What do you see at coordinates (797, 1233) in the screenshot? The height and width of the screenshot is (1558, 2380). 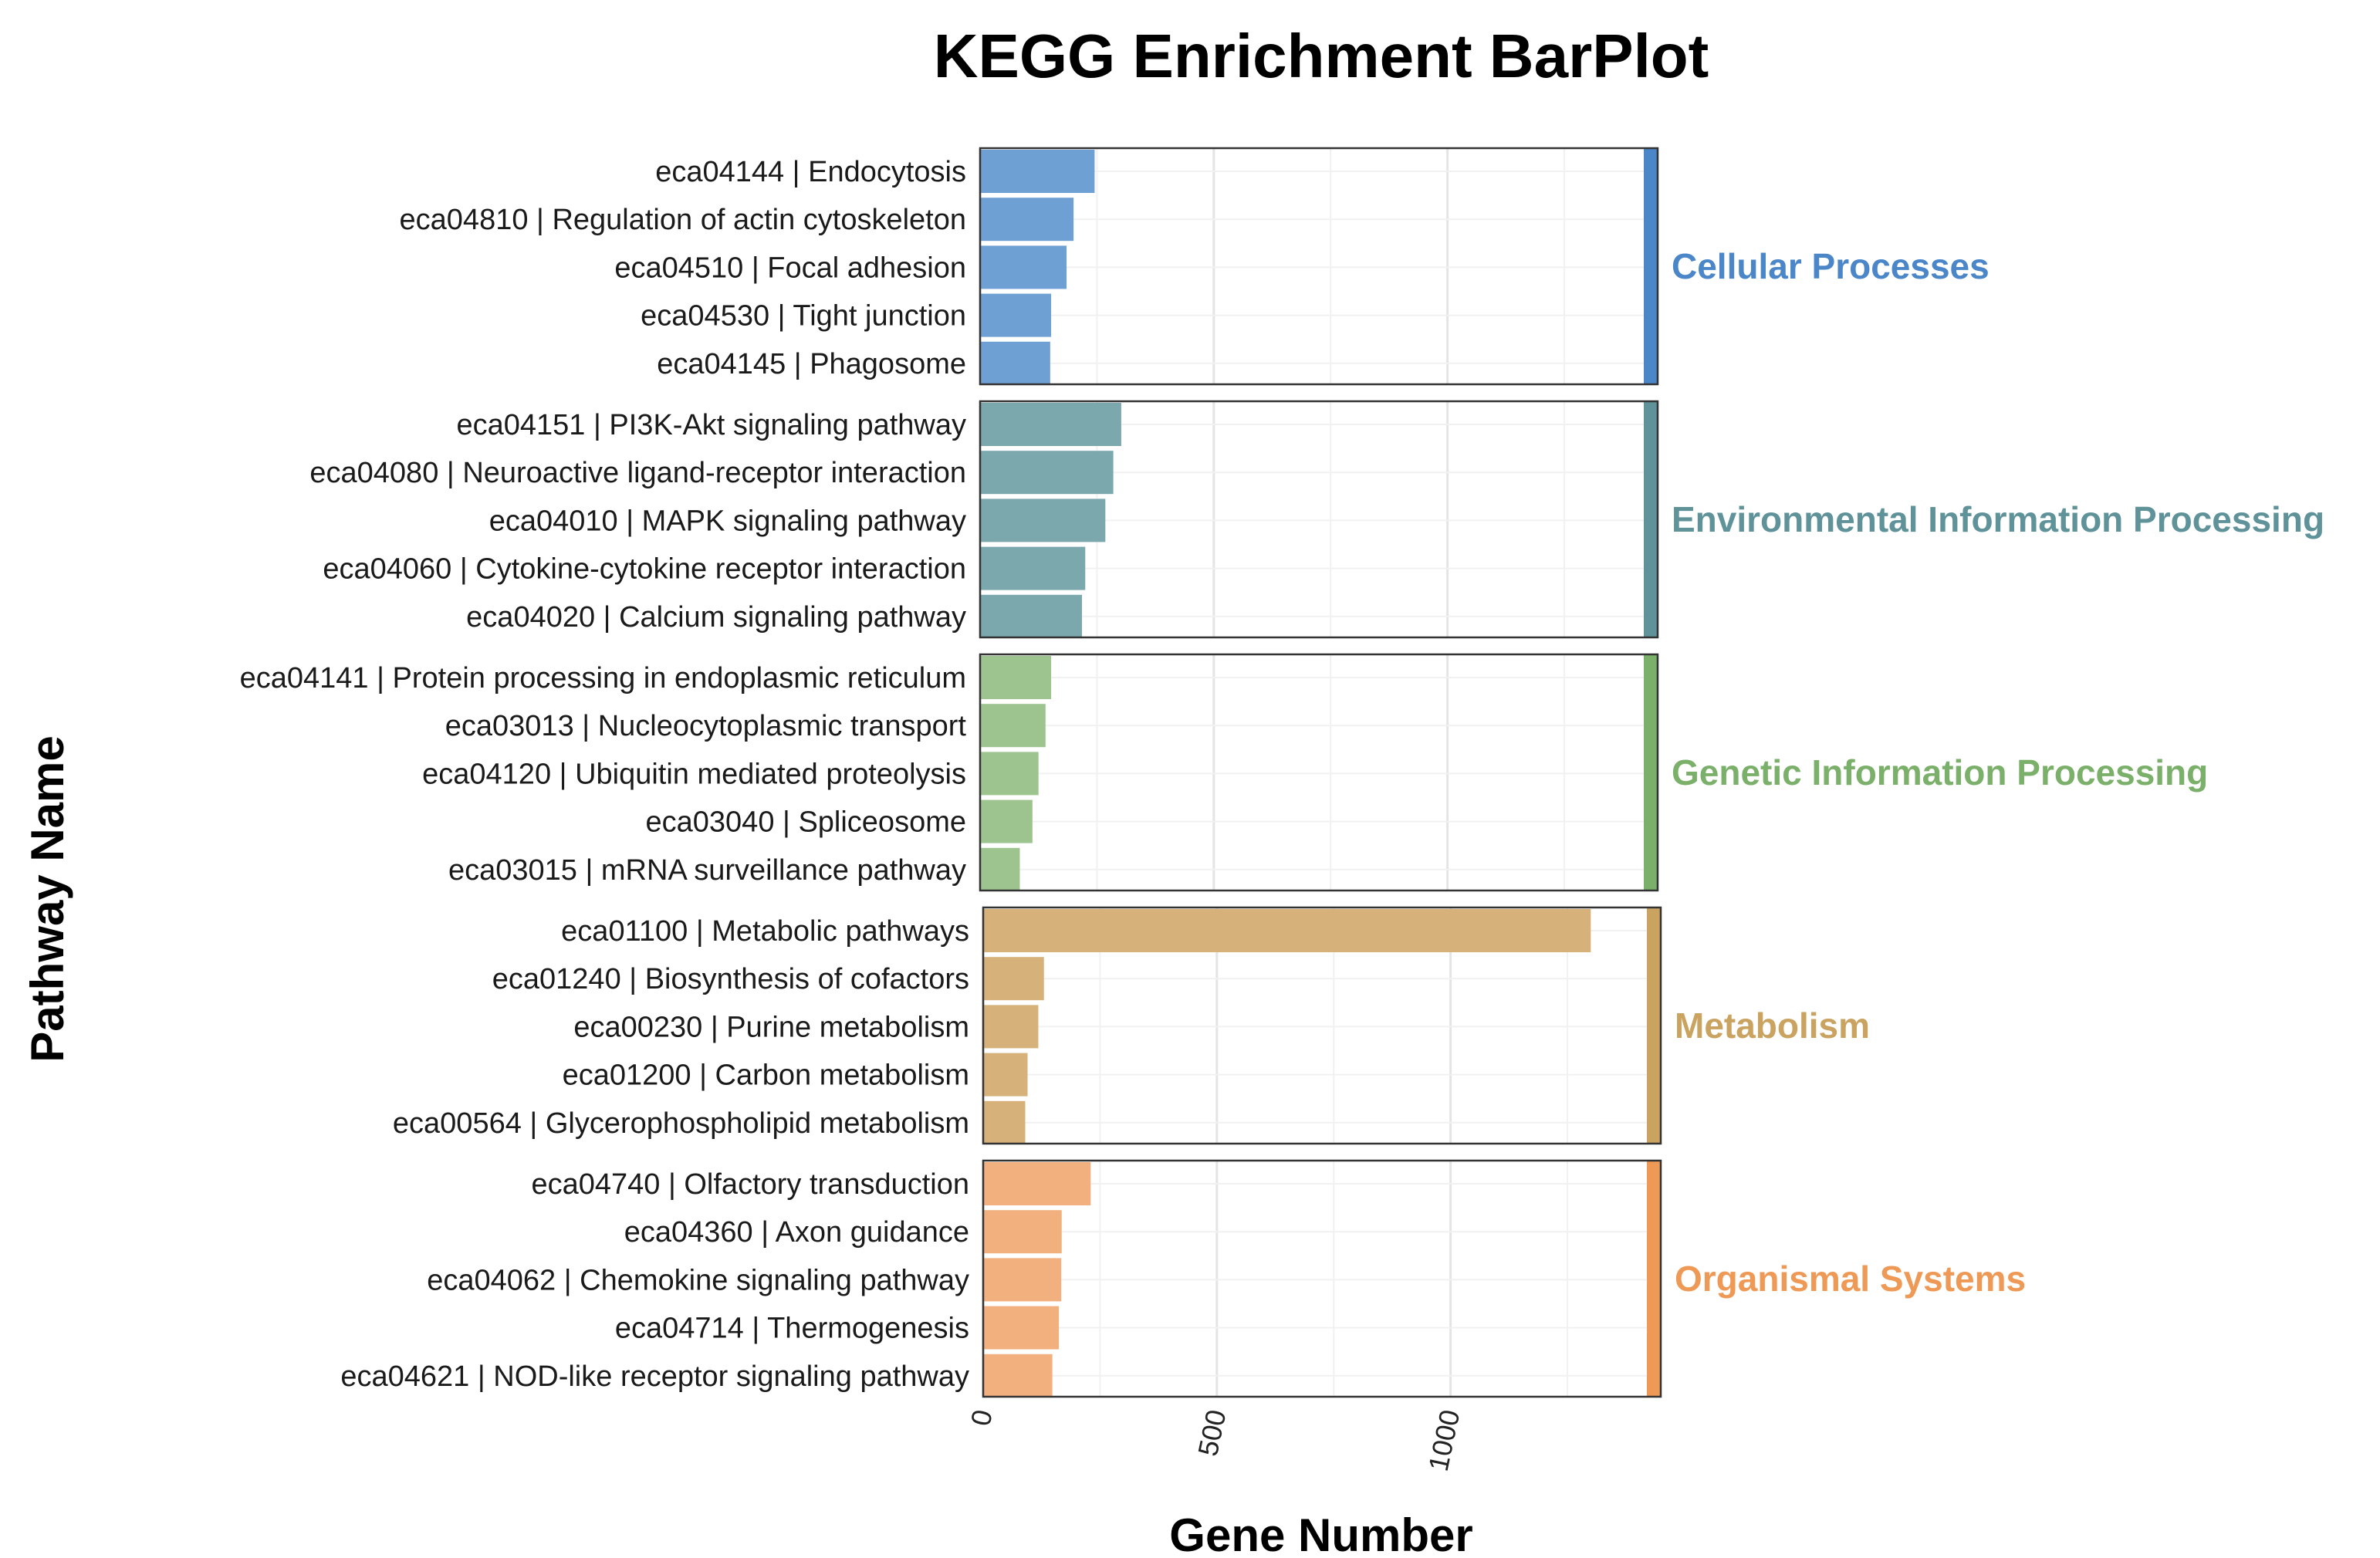 I see `pathway-label: eca04360 | Axon guidance` at bounding box center [797, 1233].